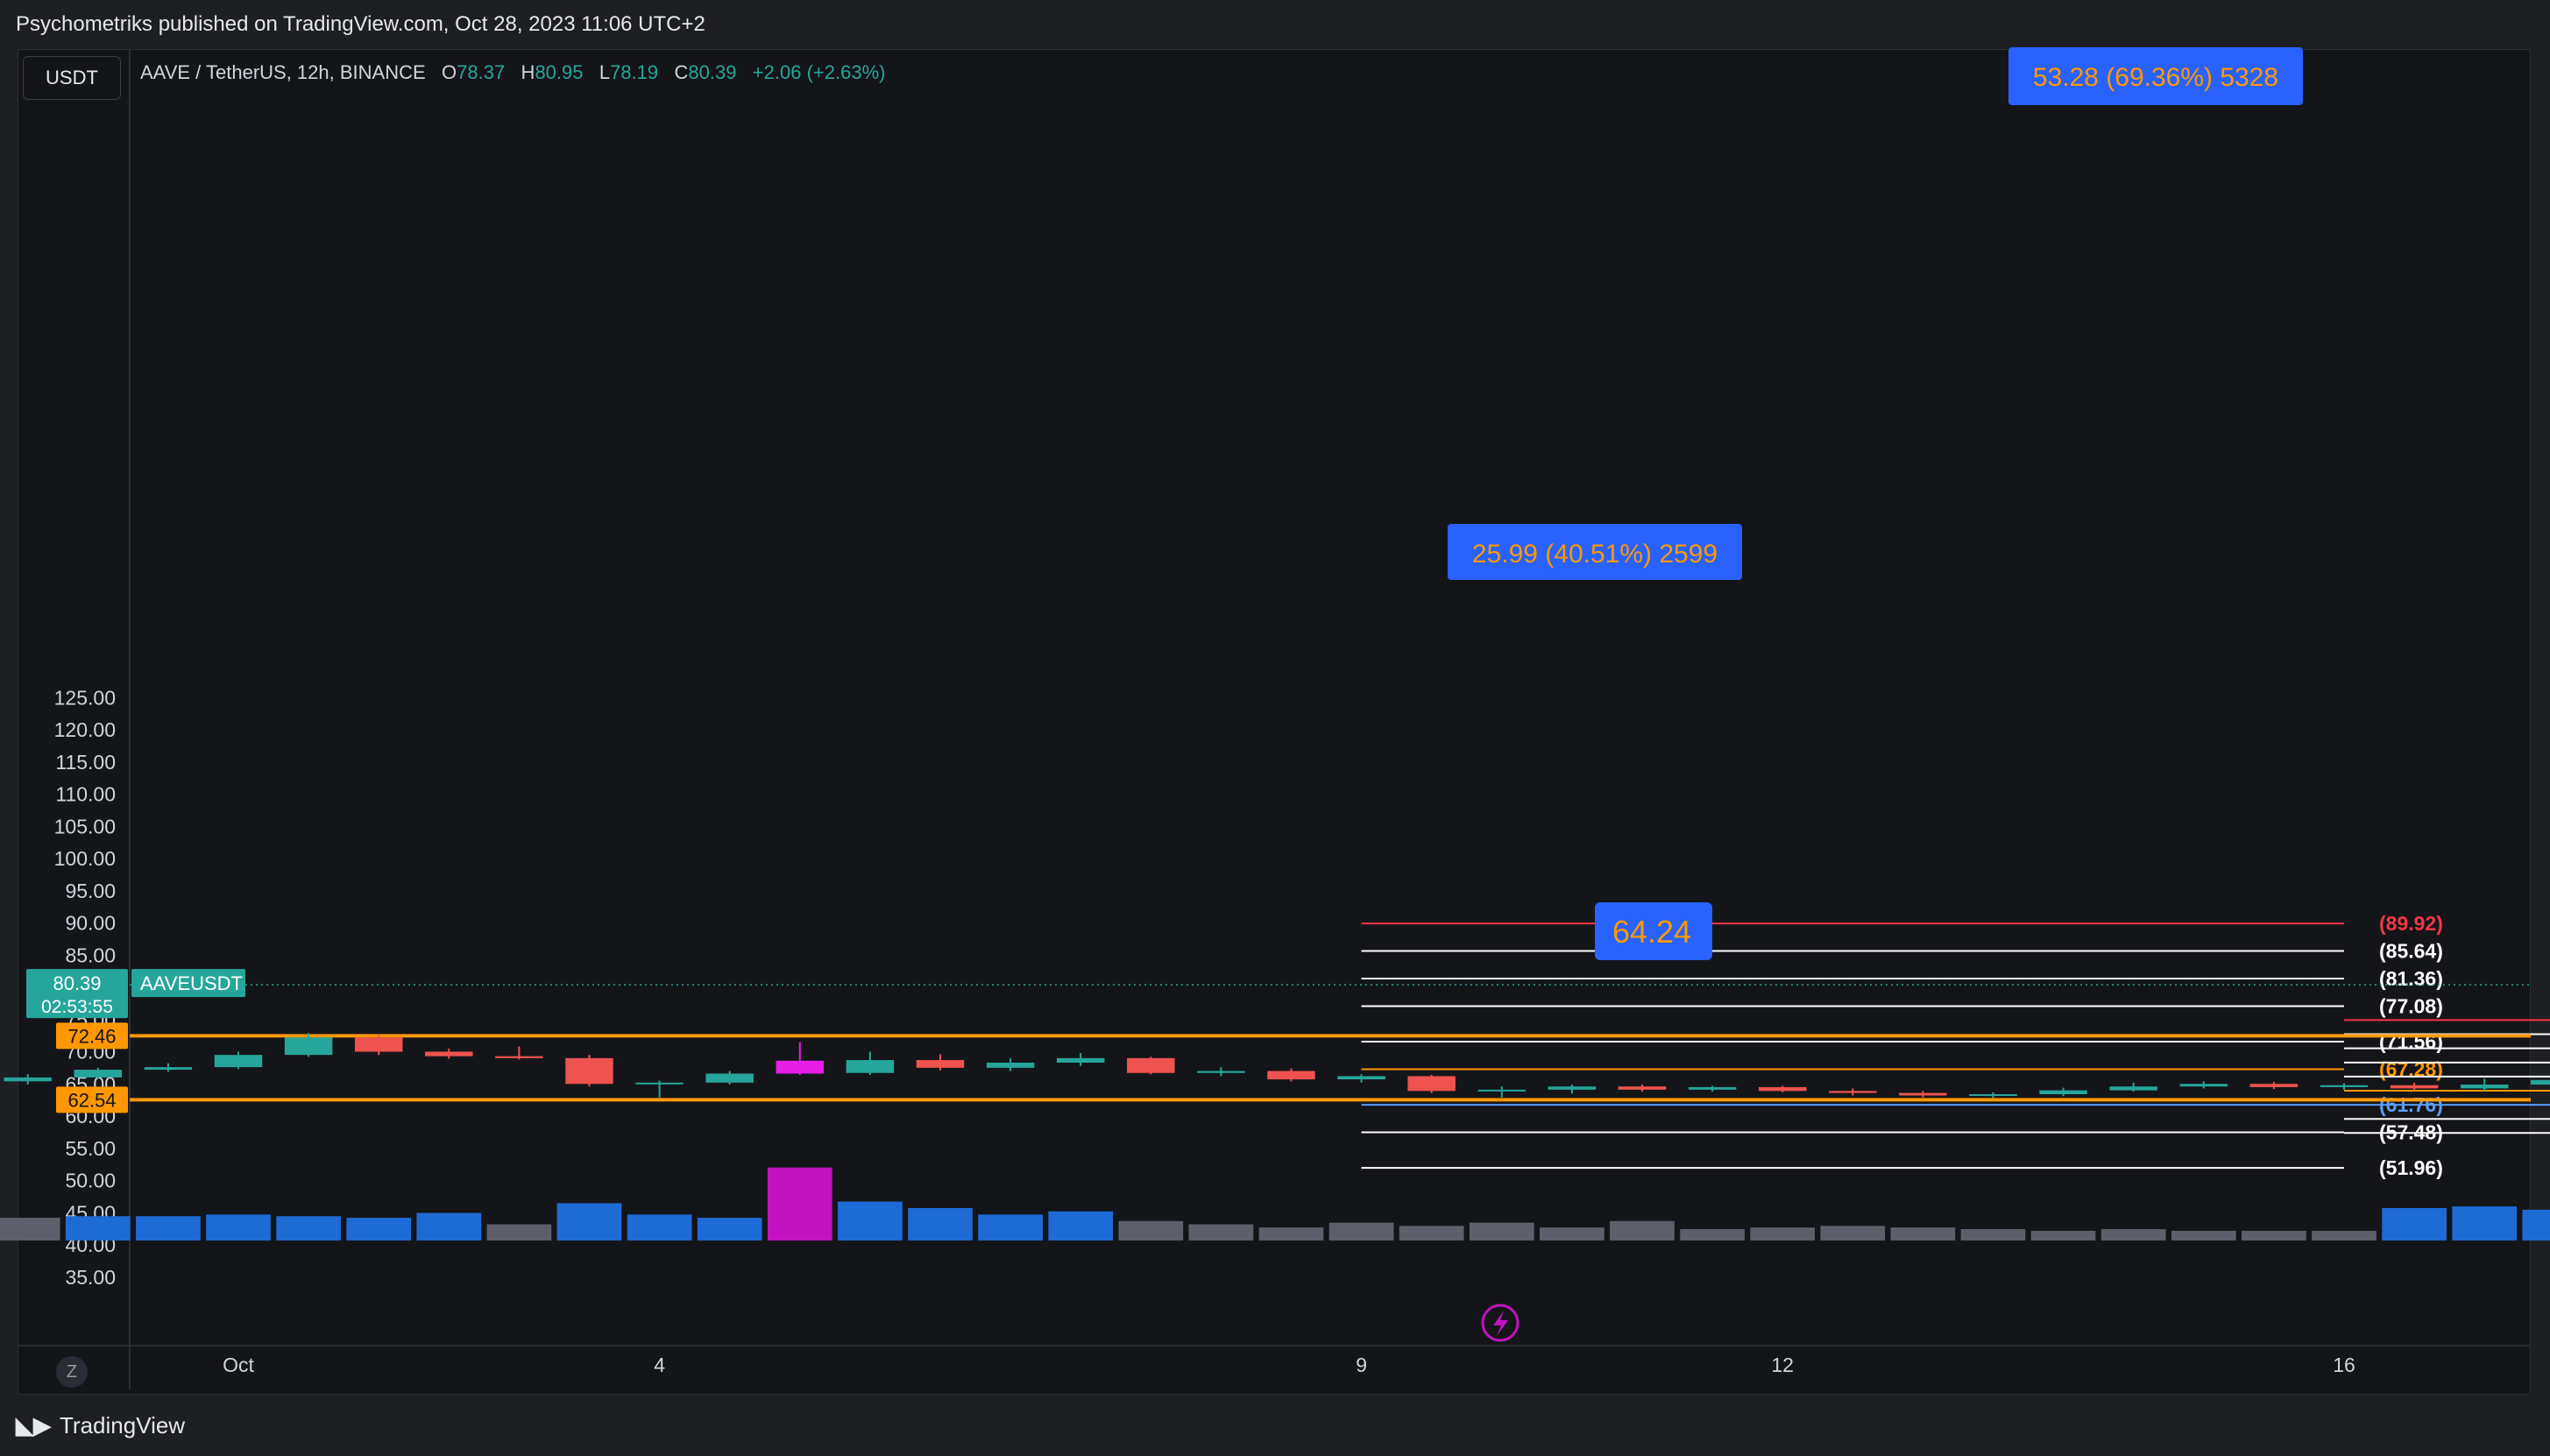  Describe the element at coordinates (72, 78) in the screenshot. I see `currency-button: USDT` at that location.